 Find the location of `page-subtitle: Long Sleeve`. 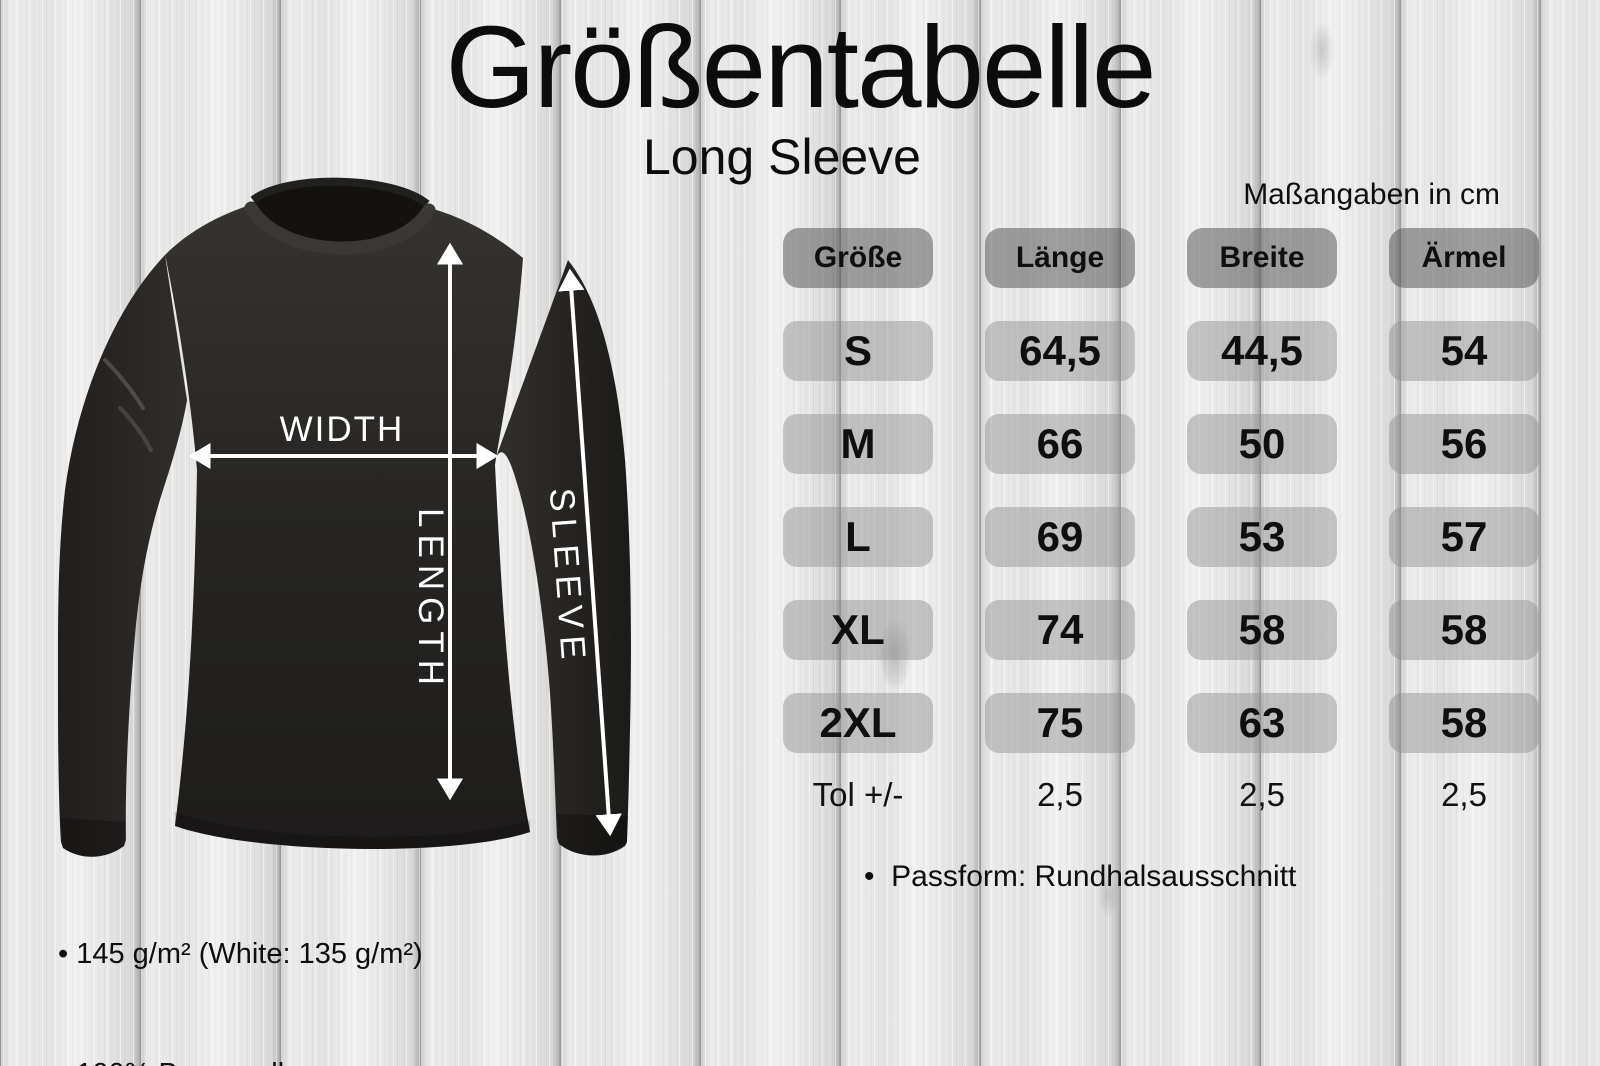

page-subtitle: Long Sleeve is located at coordinates (781, 157).